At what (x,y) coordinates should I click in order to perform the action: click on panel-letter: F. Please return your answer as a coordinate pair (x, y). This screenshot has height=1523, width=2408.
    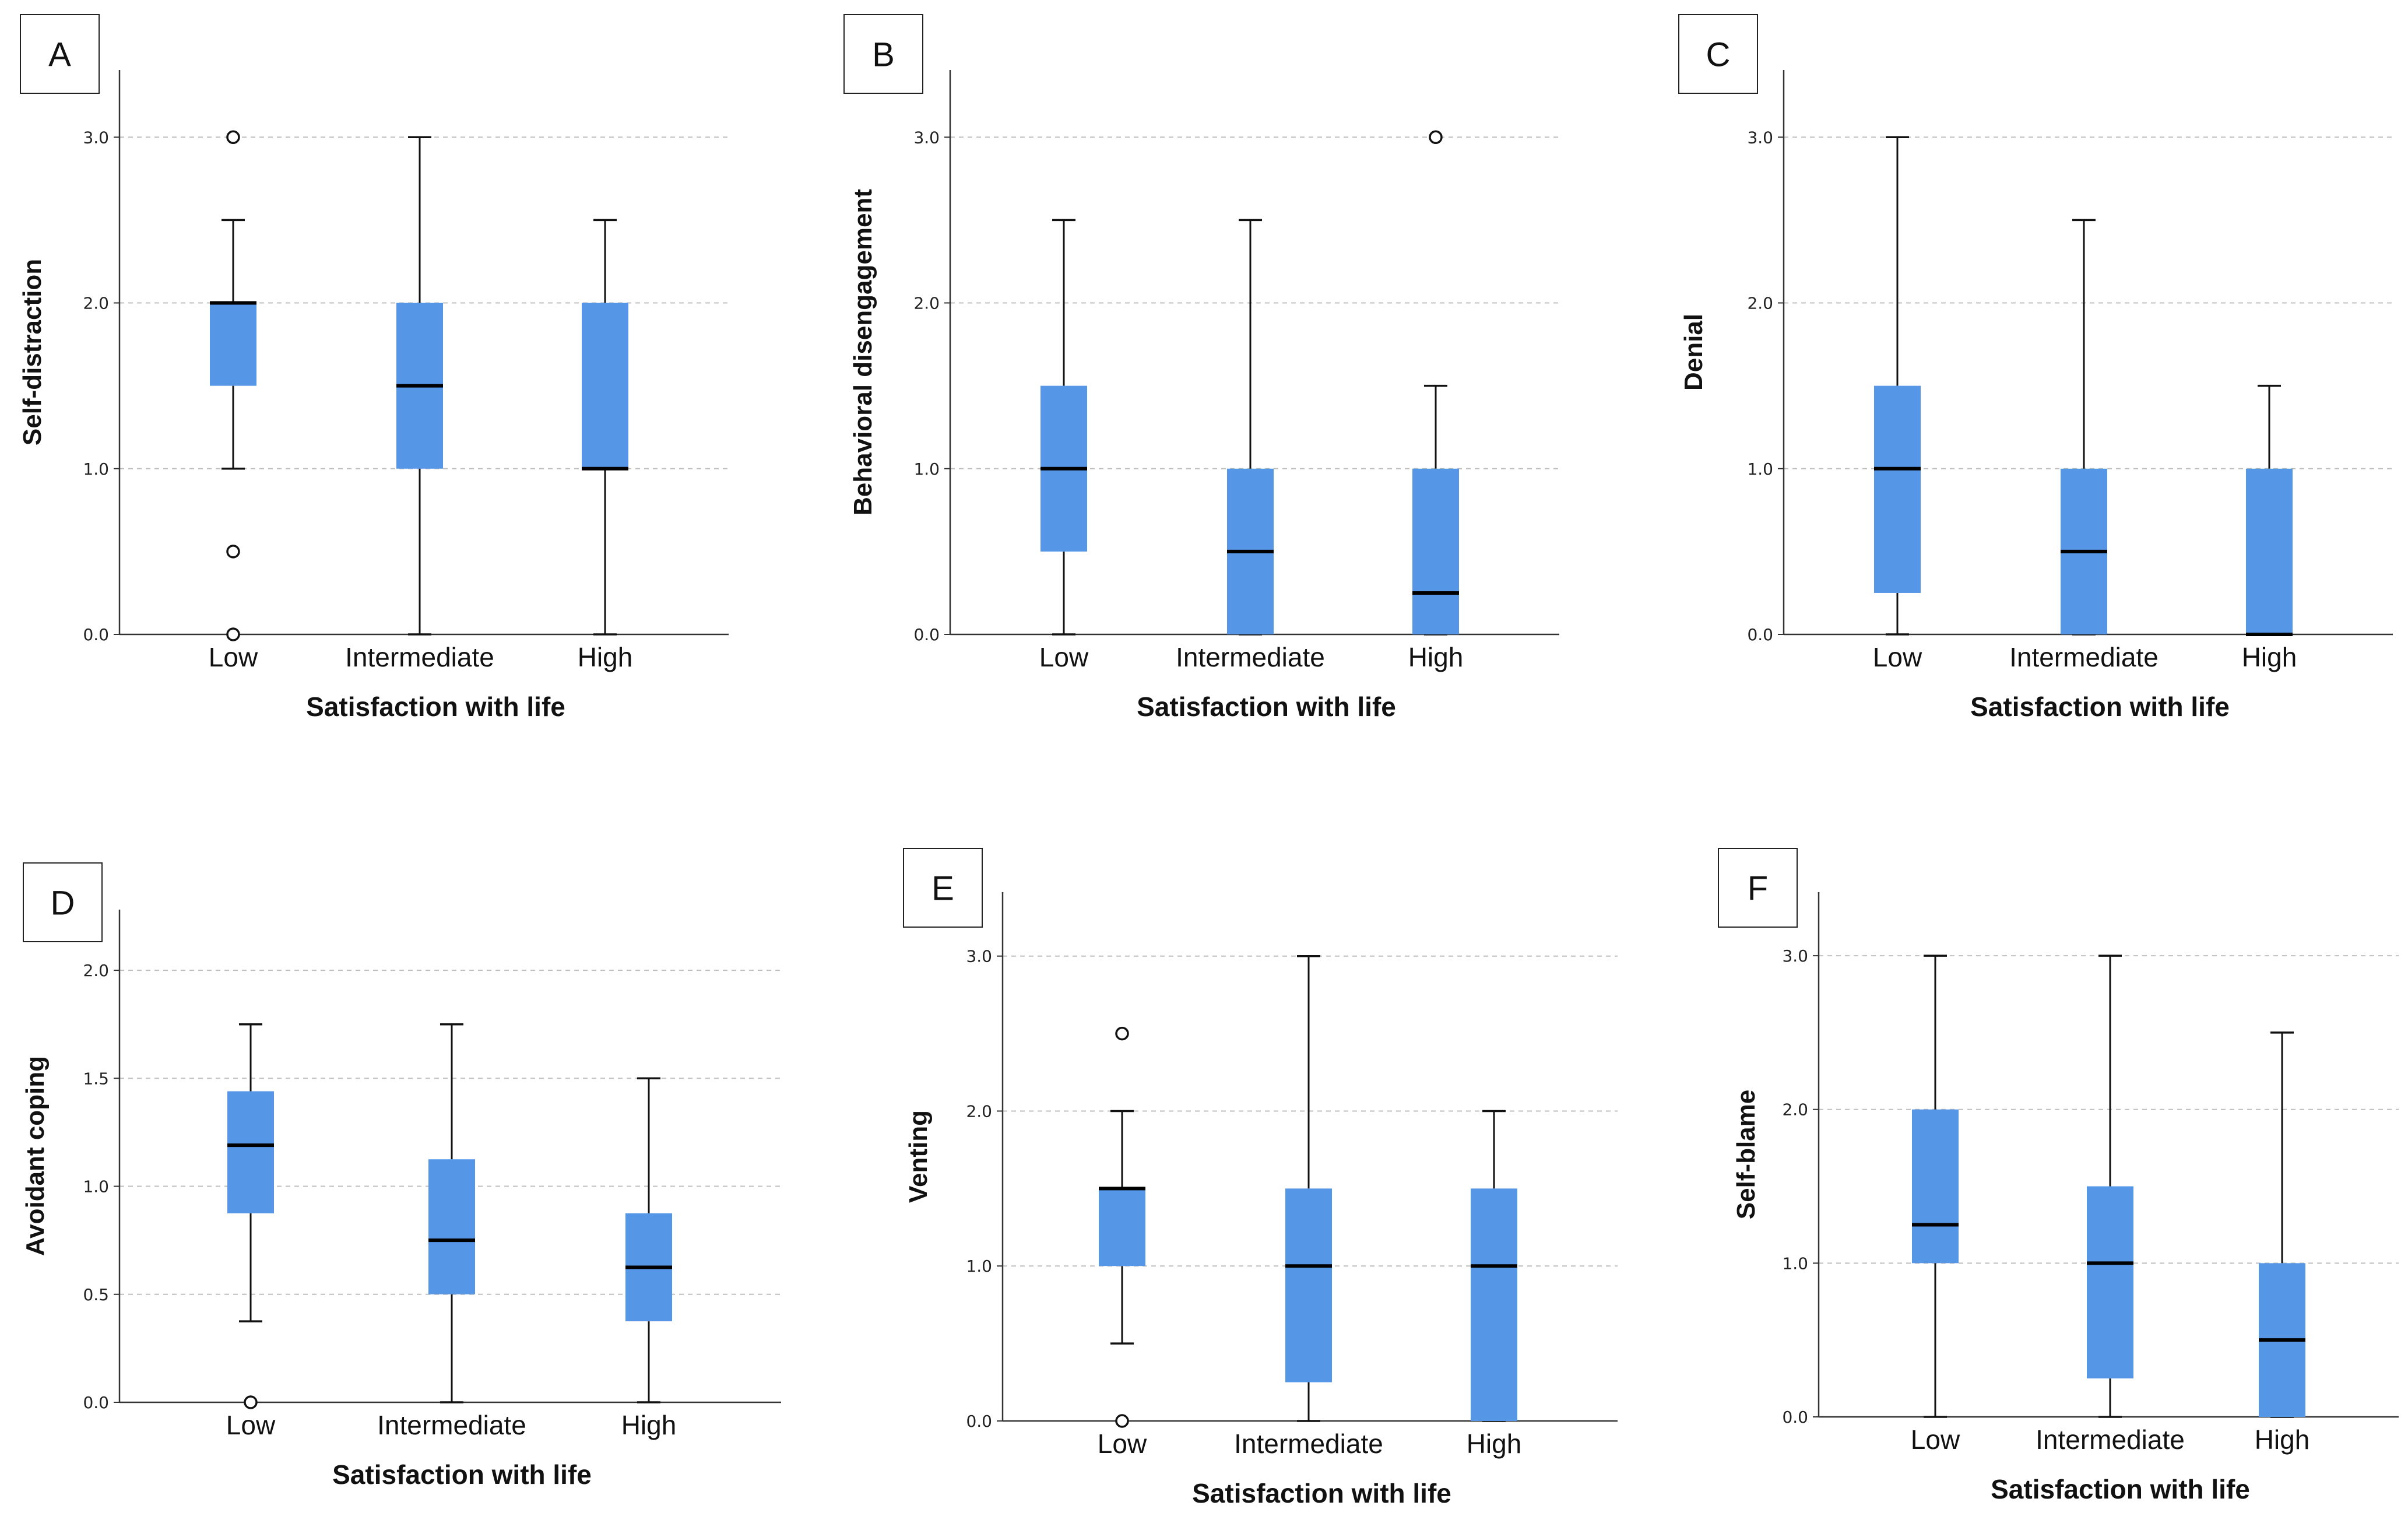
    Looking at the image, I should click on (1758, 889).